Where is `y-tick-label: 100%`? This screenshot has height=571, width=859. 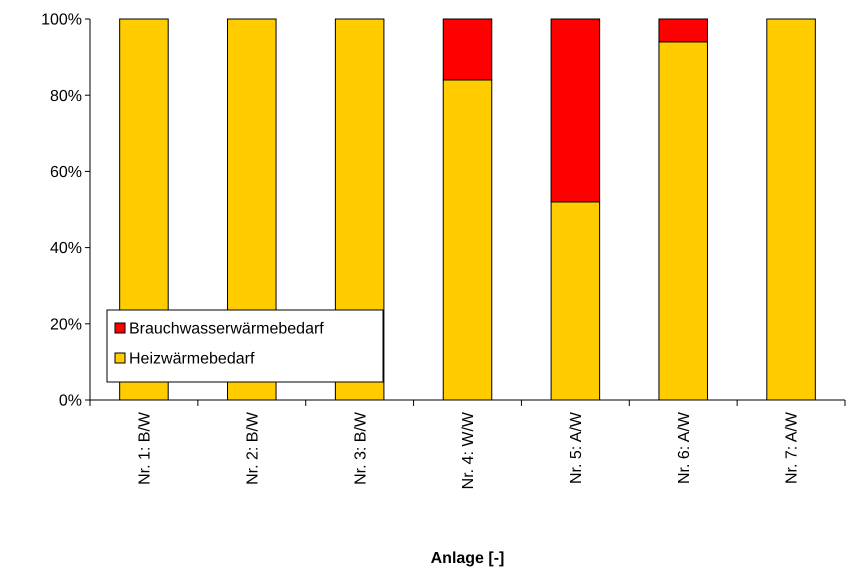
y-tick-label: 100% is located at coordinates (61, 20).